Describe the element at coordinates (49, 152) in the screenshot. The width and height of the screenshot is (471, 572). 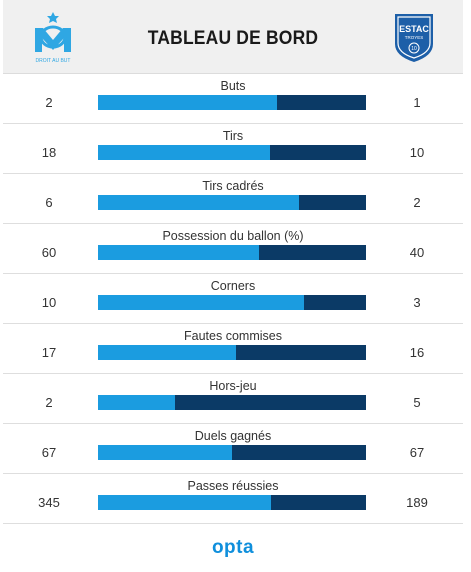
I see `home-value: 18` at that location.